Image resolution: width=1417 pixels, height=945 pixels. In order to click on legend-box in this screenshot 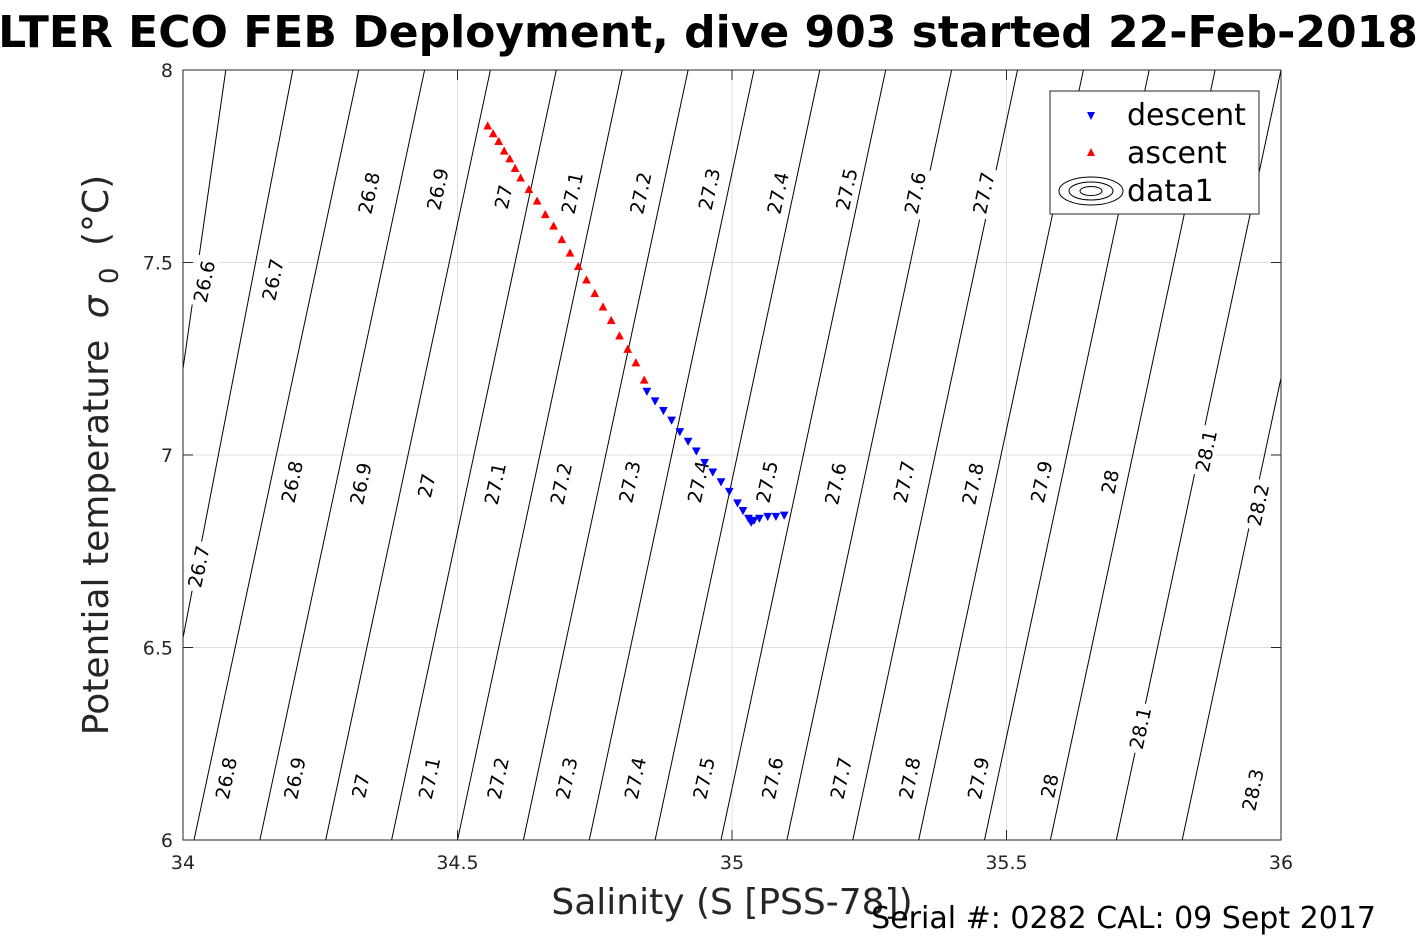, I will do `click(1154, 152)`.